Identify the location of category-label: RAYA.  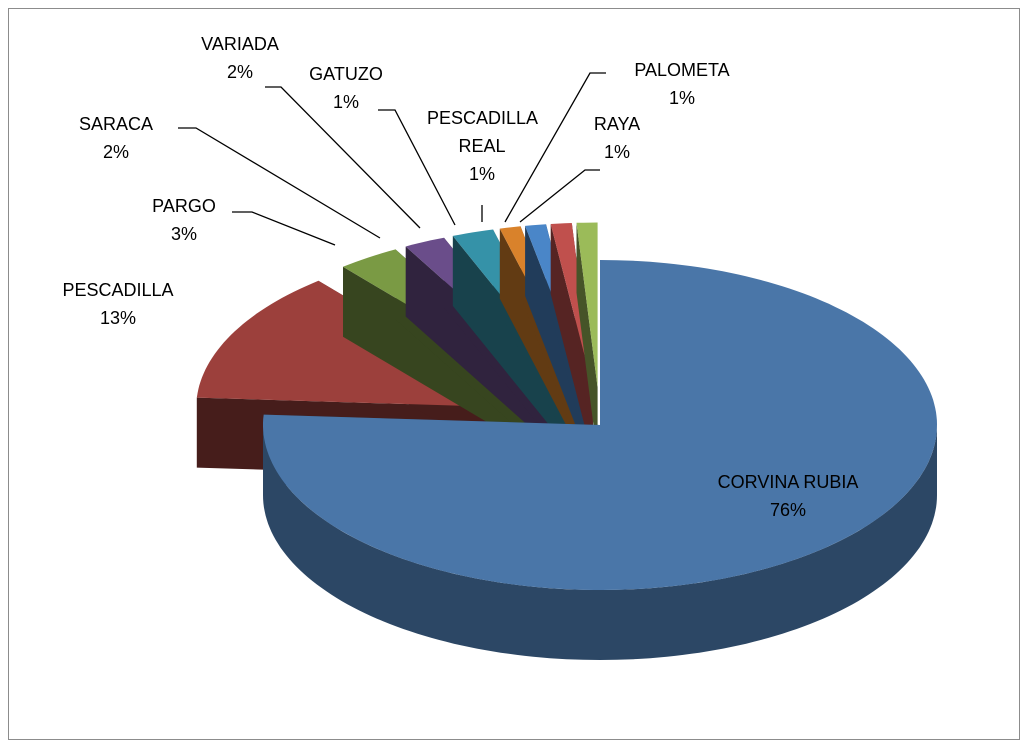
(617, 124).